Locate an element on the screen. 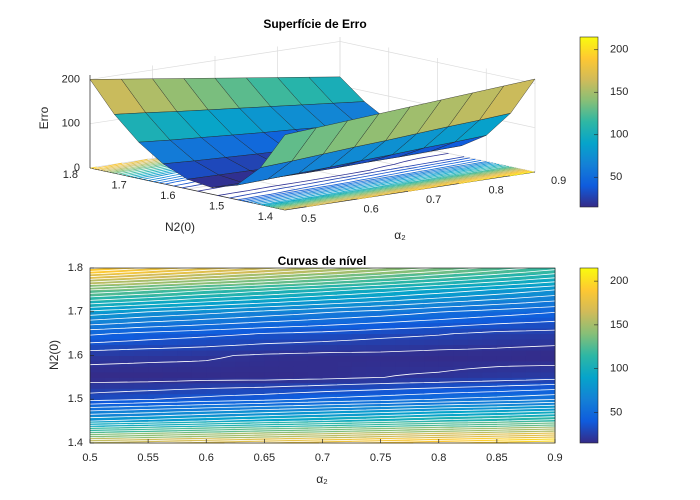 This screenshot has width=700, height=500. colorbar is located at coordinates (589, 122).